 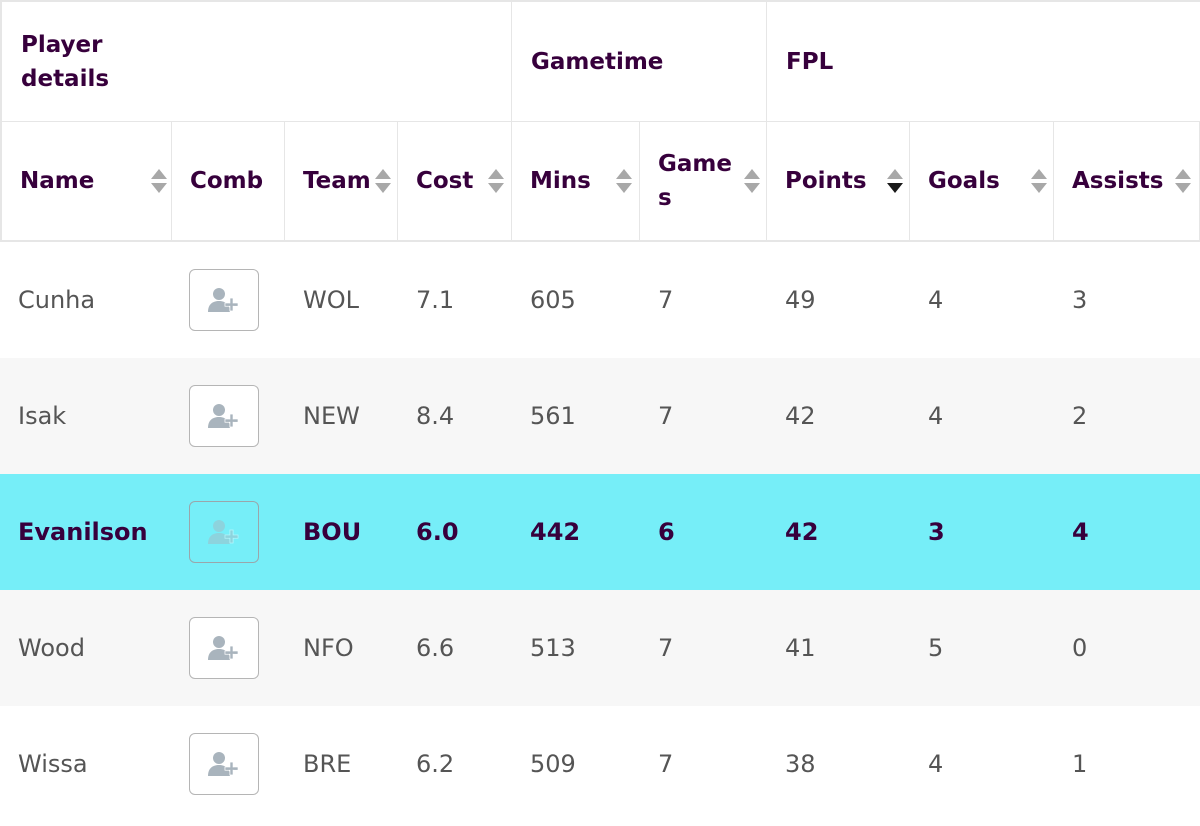 I want to click on mins-cell: 561, so click(x=553, y=416).